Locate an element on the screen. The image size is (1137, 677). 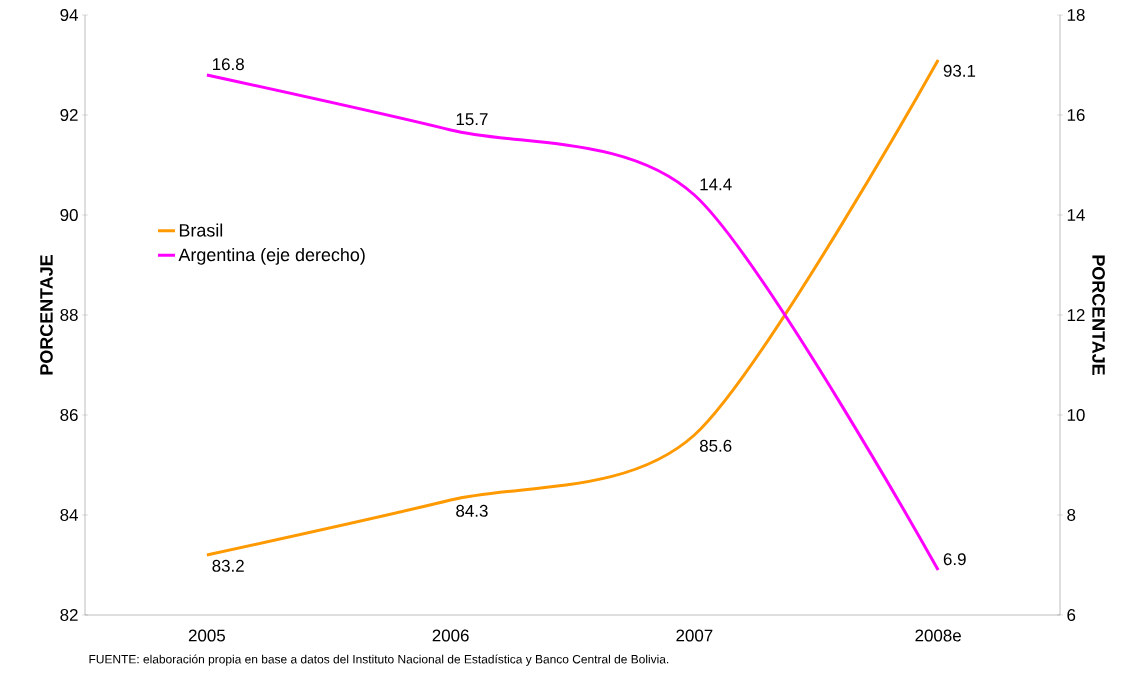
x-tick-label: 2005 is located at coordinates (206, 635).